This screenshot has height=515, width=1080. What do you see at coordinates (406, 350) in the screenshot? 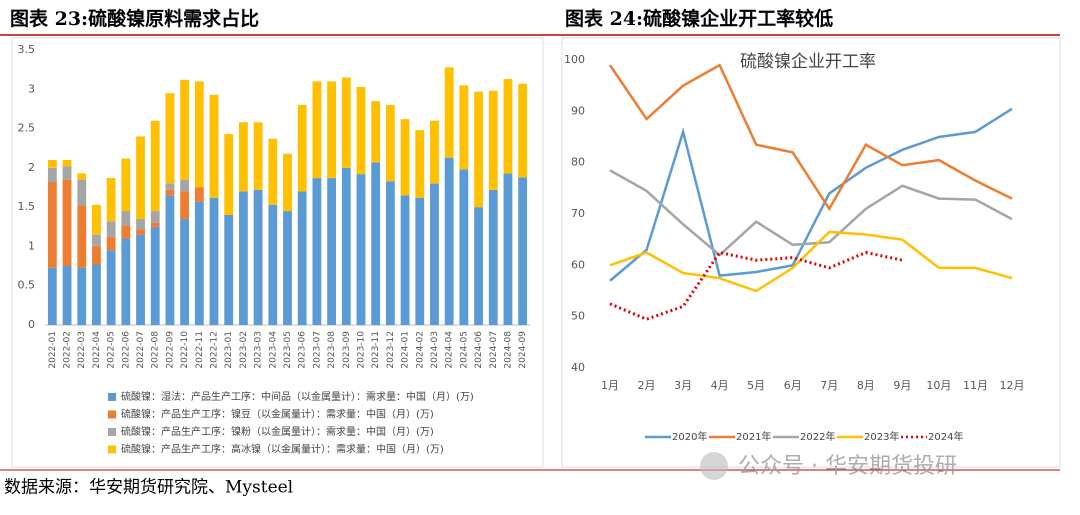
I see `x-tick-label: 2024-01` at bounding box center [406, 350].